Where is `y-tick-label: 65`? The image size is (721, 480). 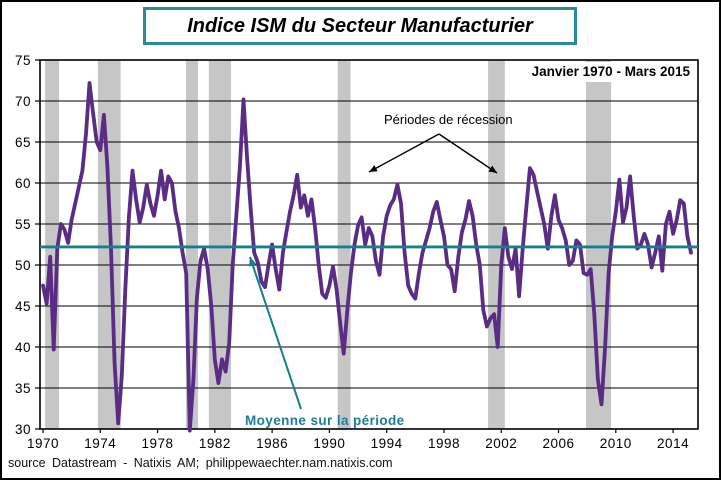 y-tick-label: 65 is located at coordinates (23, 142).